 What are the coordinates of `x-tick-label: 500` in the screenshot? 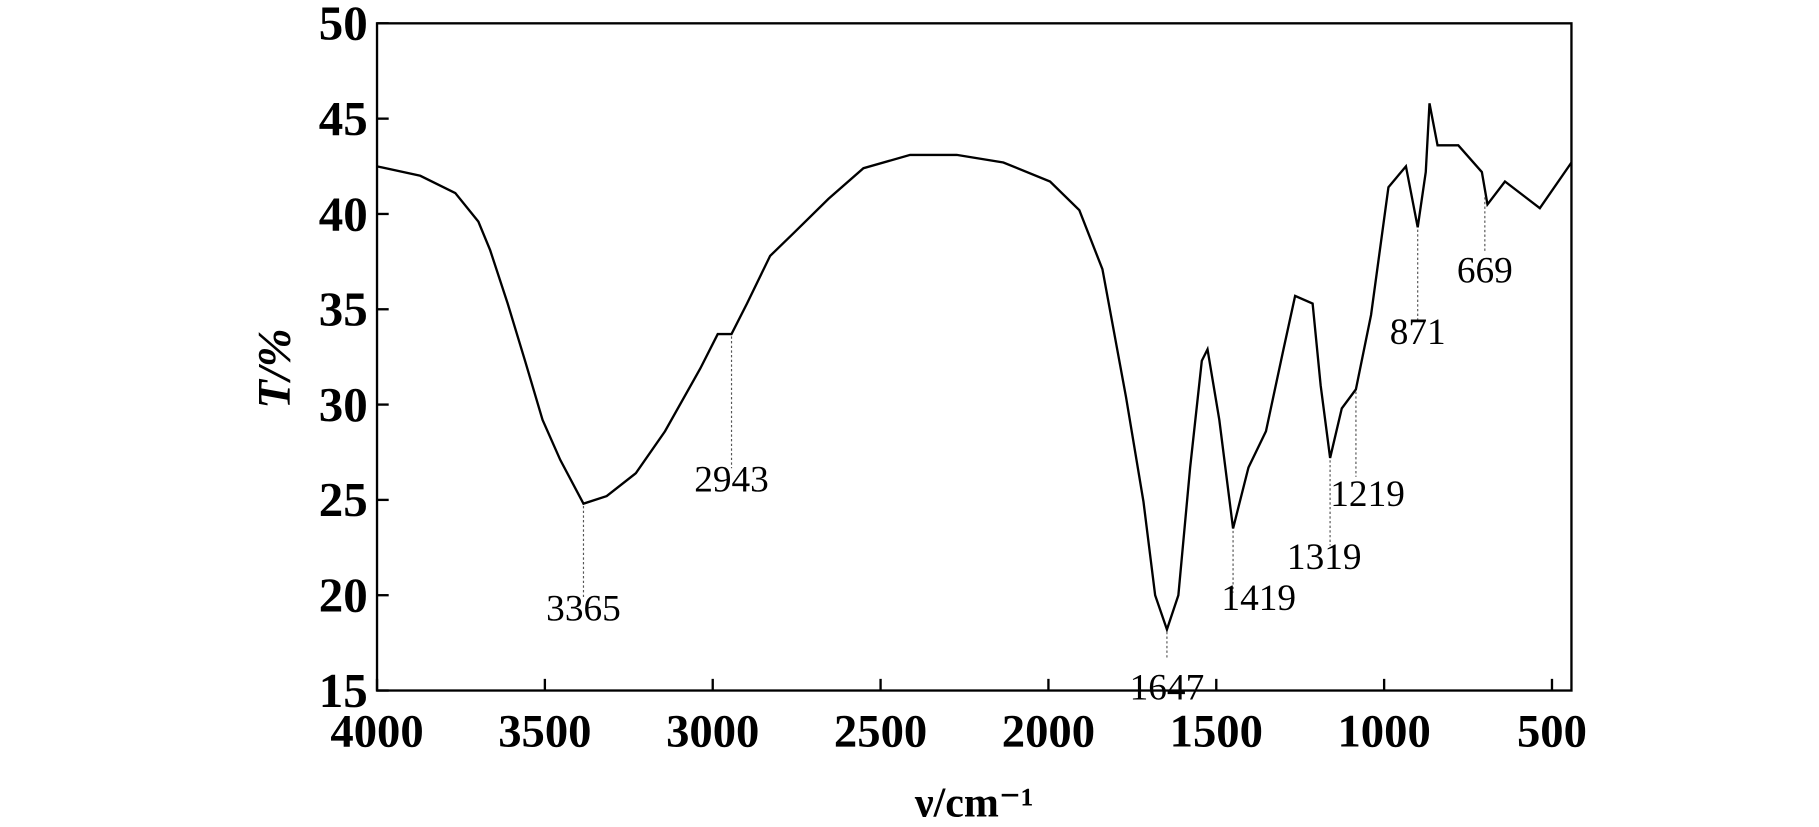 It's located at (1552, 732).